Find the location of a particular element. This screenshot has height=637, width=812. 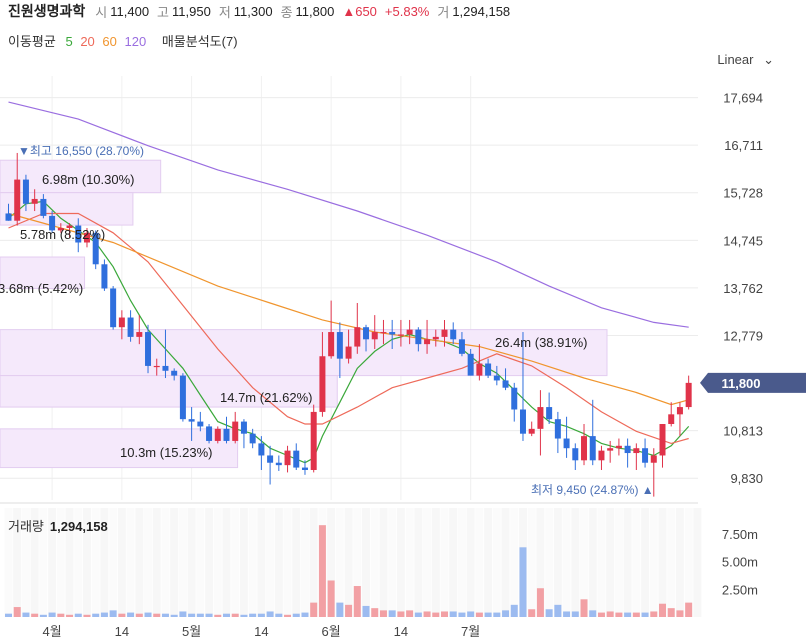

open-label: 시 is located at coordinates (101, 12).